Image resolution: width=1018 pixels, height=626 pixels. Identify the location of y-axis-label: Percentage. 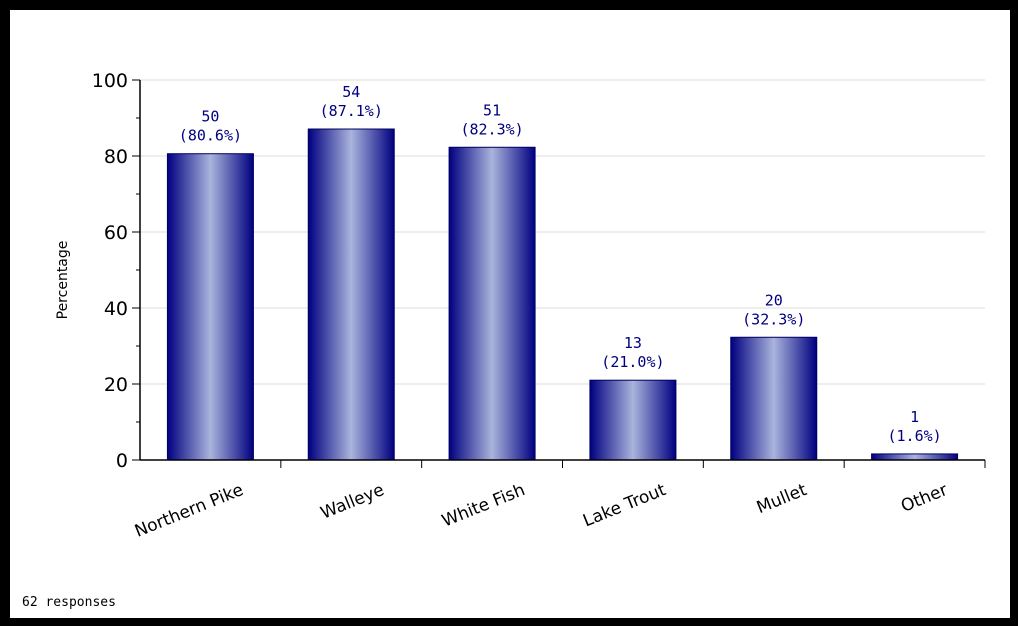
(63, 280).